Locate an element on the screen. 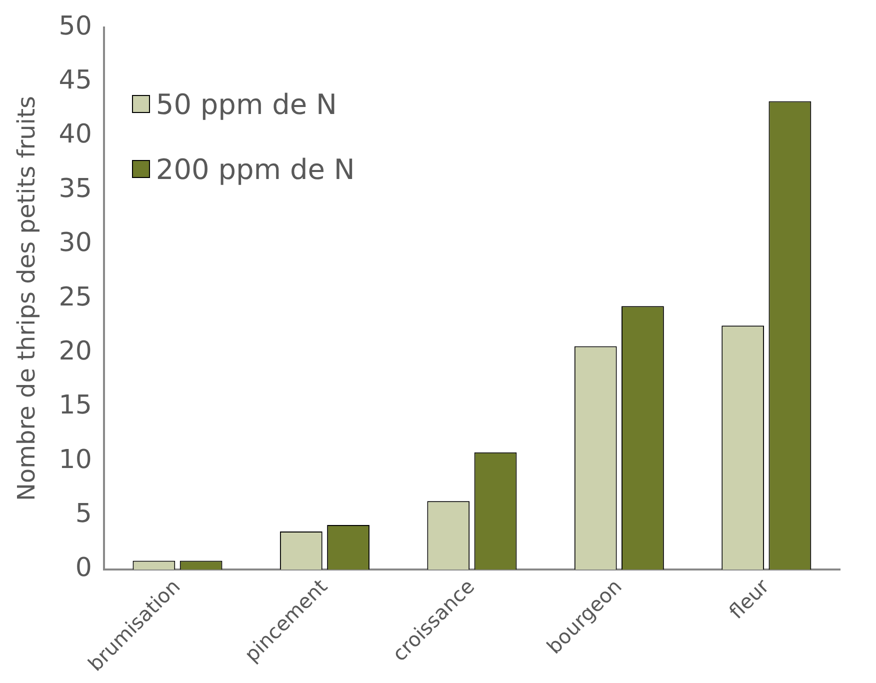 The image size is (876, 683). legend-label: 200 ppm de N is located at coordinates (255, 169).